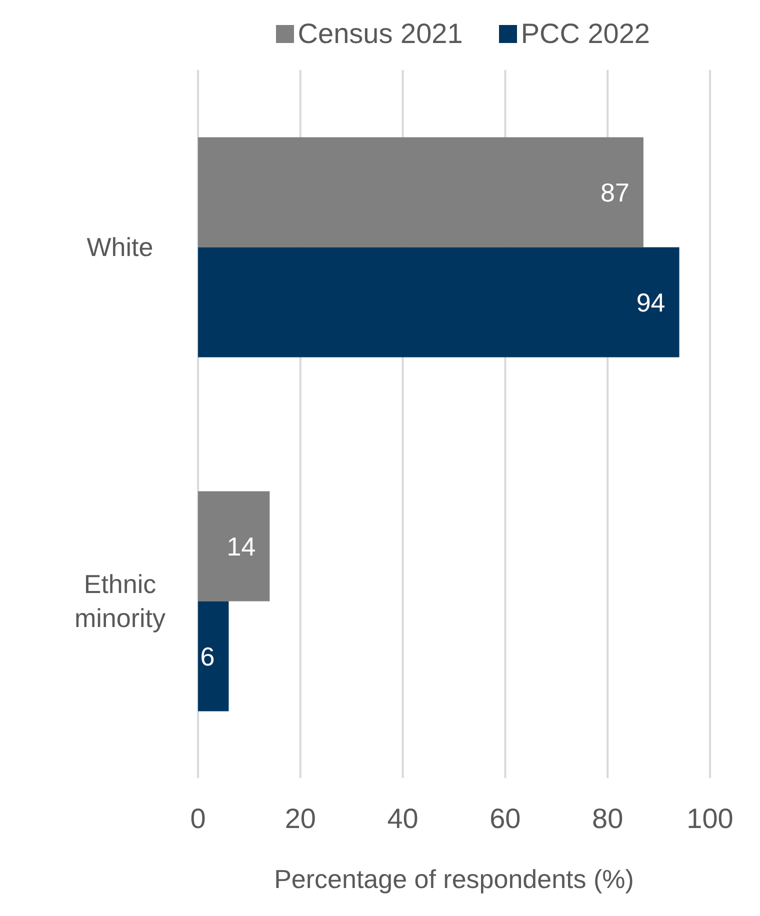  Describe the element at coordinates (207, 656) in the screenshot. I see `data-label: 6` at that location.